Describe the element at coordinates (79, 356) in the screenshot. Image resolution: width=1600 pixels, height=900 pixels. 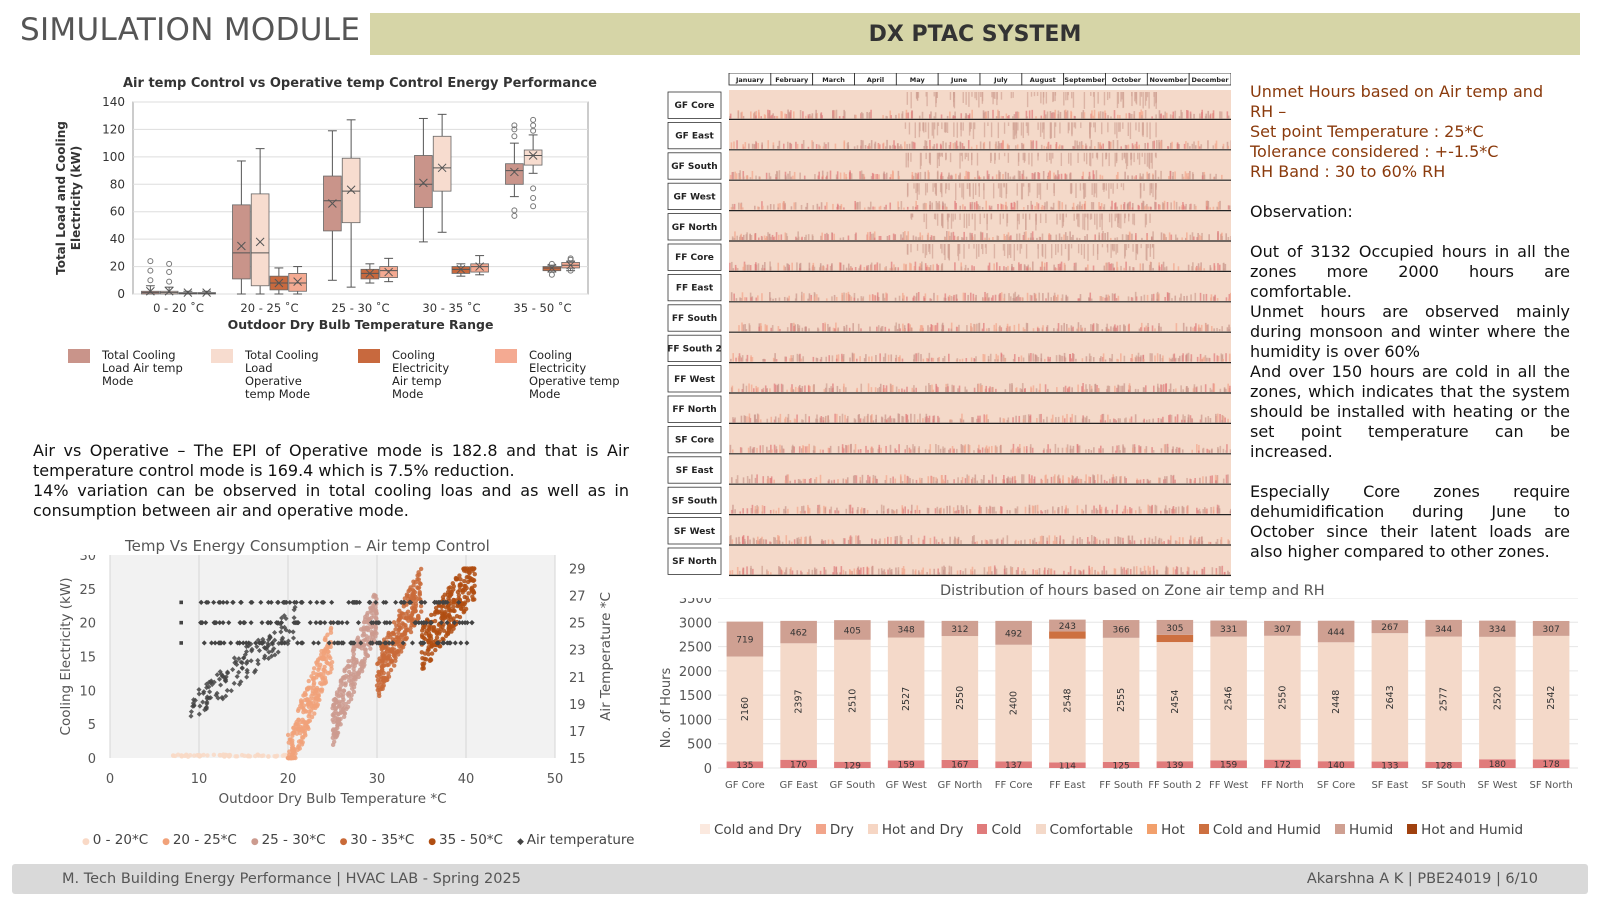
I see `legend-swatch` at that location.